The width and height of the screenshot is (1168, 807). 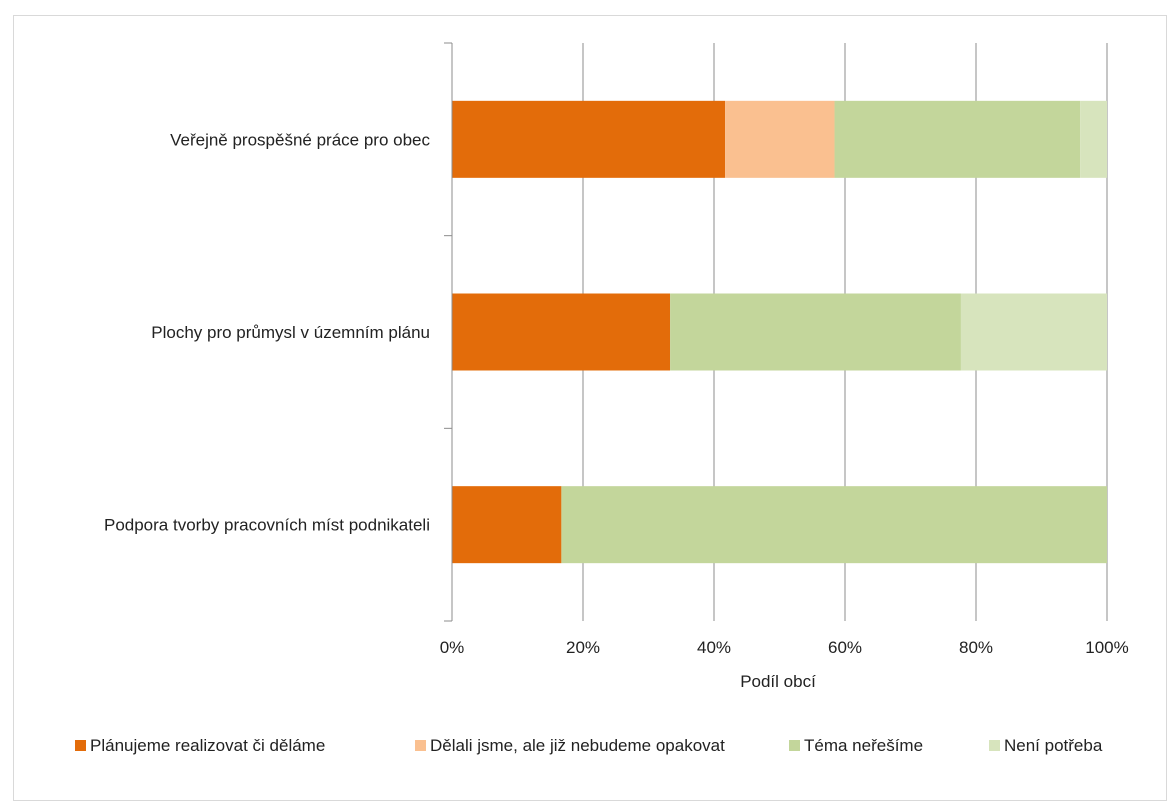 What do you see at coordinates (863, 745) in the screenshot?
I see `legend-label: Téma neřešíme` at bounding box center [863, 745].